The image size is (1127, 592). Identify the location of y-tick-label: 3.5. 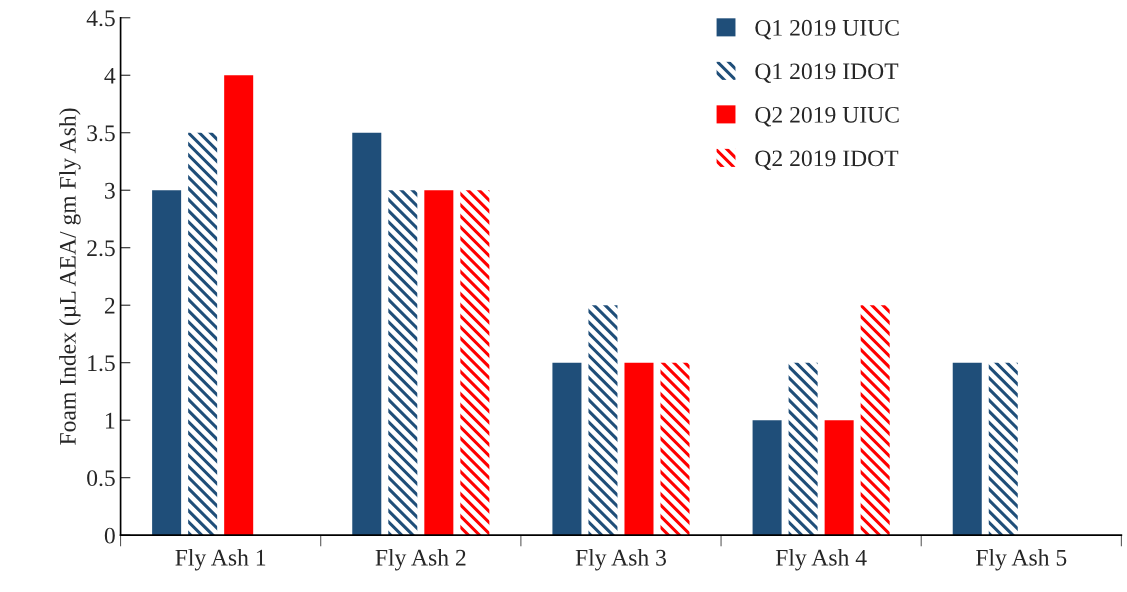
(101, 133).